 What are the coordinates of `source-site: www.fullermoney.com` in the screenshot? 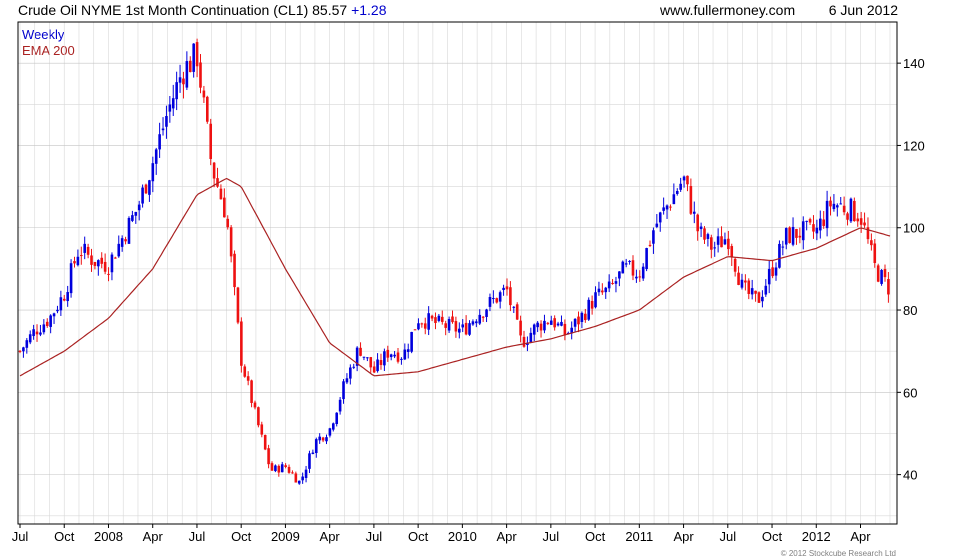 It's located at (728, 10).